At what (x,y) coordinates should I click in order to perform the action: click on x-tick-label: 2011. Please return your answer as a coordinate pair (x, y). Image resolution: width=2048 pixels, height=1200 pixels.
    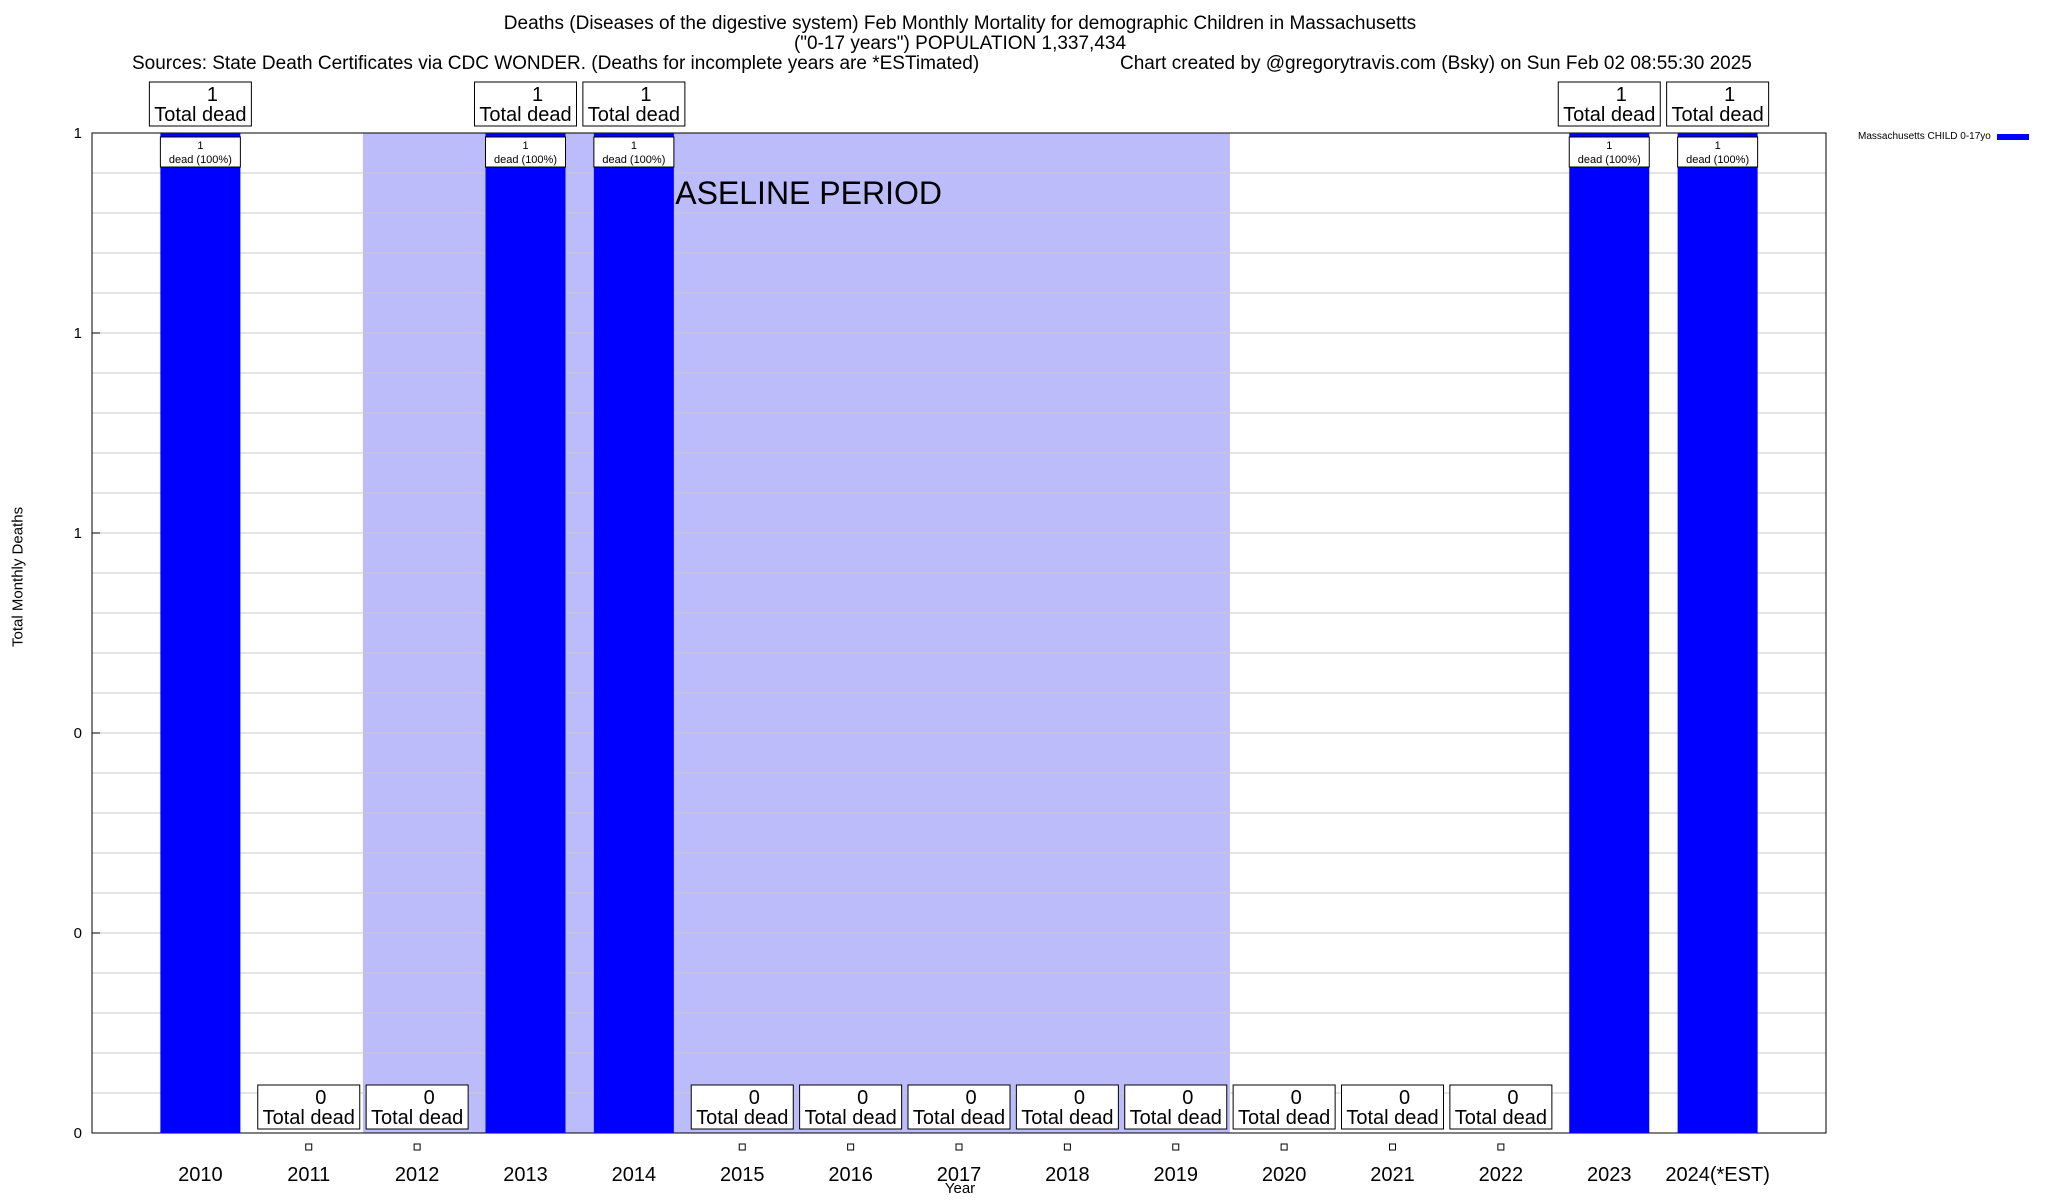
    Looking at the image, I should click on (308, 1175).